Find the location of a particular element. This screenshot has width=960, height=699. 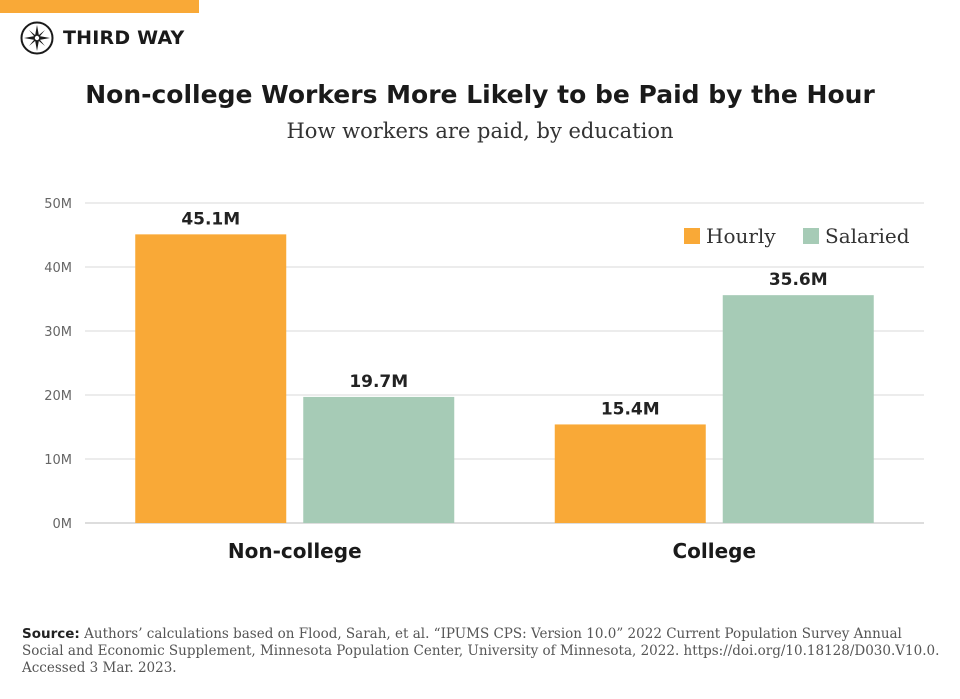

data-label: 15.4M is located at coordinates (630, 409).